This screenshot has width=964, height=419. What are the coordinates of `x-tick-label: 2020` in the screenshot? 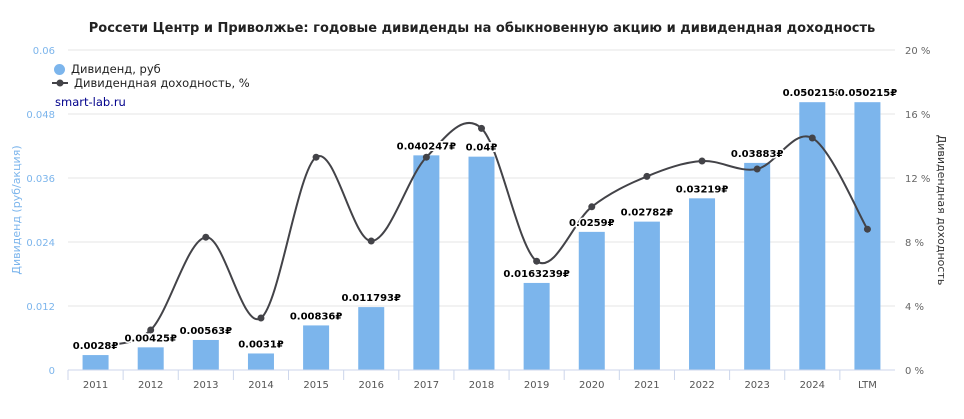 It's located at (591, 385).